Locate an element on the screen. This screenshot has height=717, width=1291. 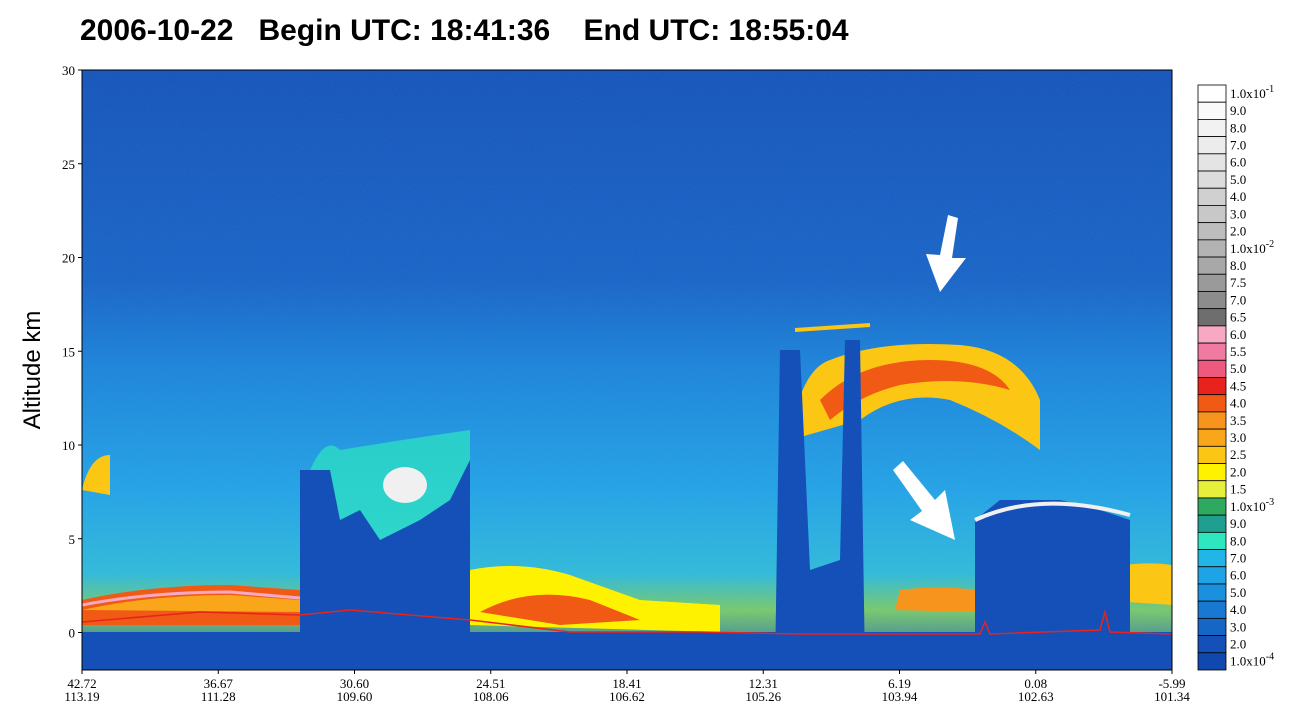
x-tick-label: 36.67 is located at coordinates (219, 683).